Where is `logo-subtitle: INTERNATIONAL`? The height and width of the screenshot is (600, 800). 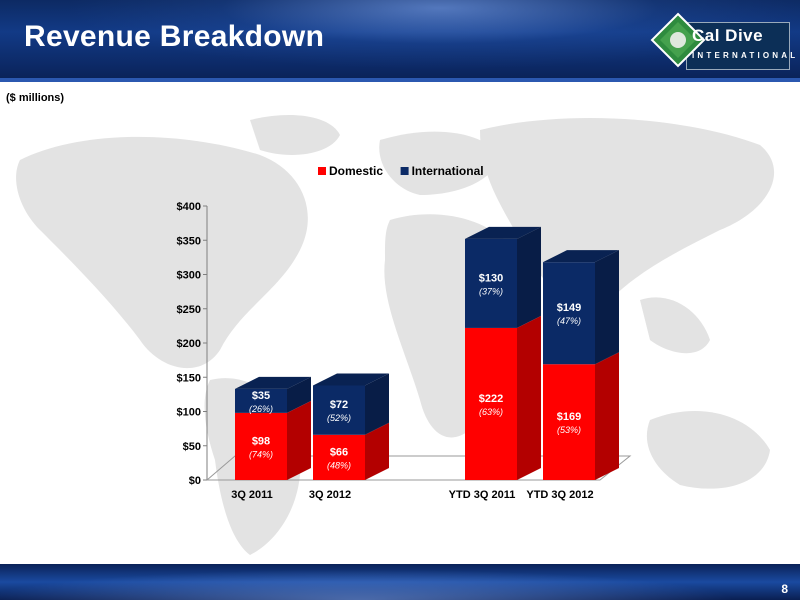
logo-subtitle: INTERNATIONAL is located at coordinates (745, 55).